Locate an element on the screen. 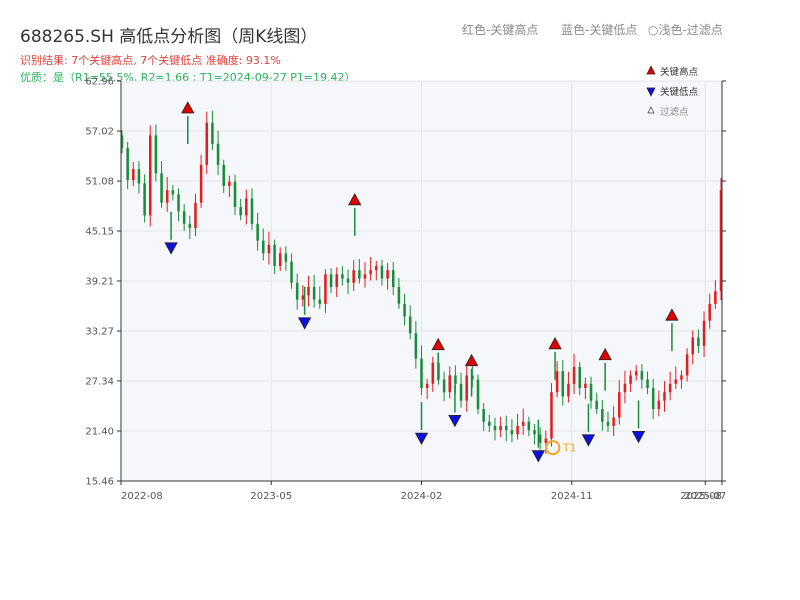 The width and height of the screenshot is (800, 600). y-tick-label: 15.46 is located at coordinates (99, 482).